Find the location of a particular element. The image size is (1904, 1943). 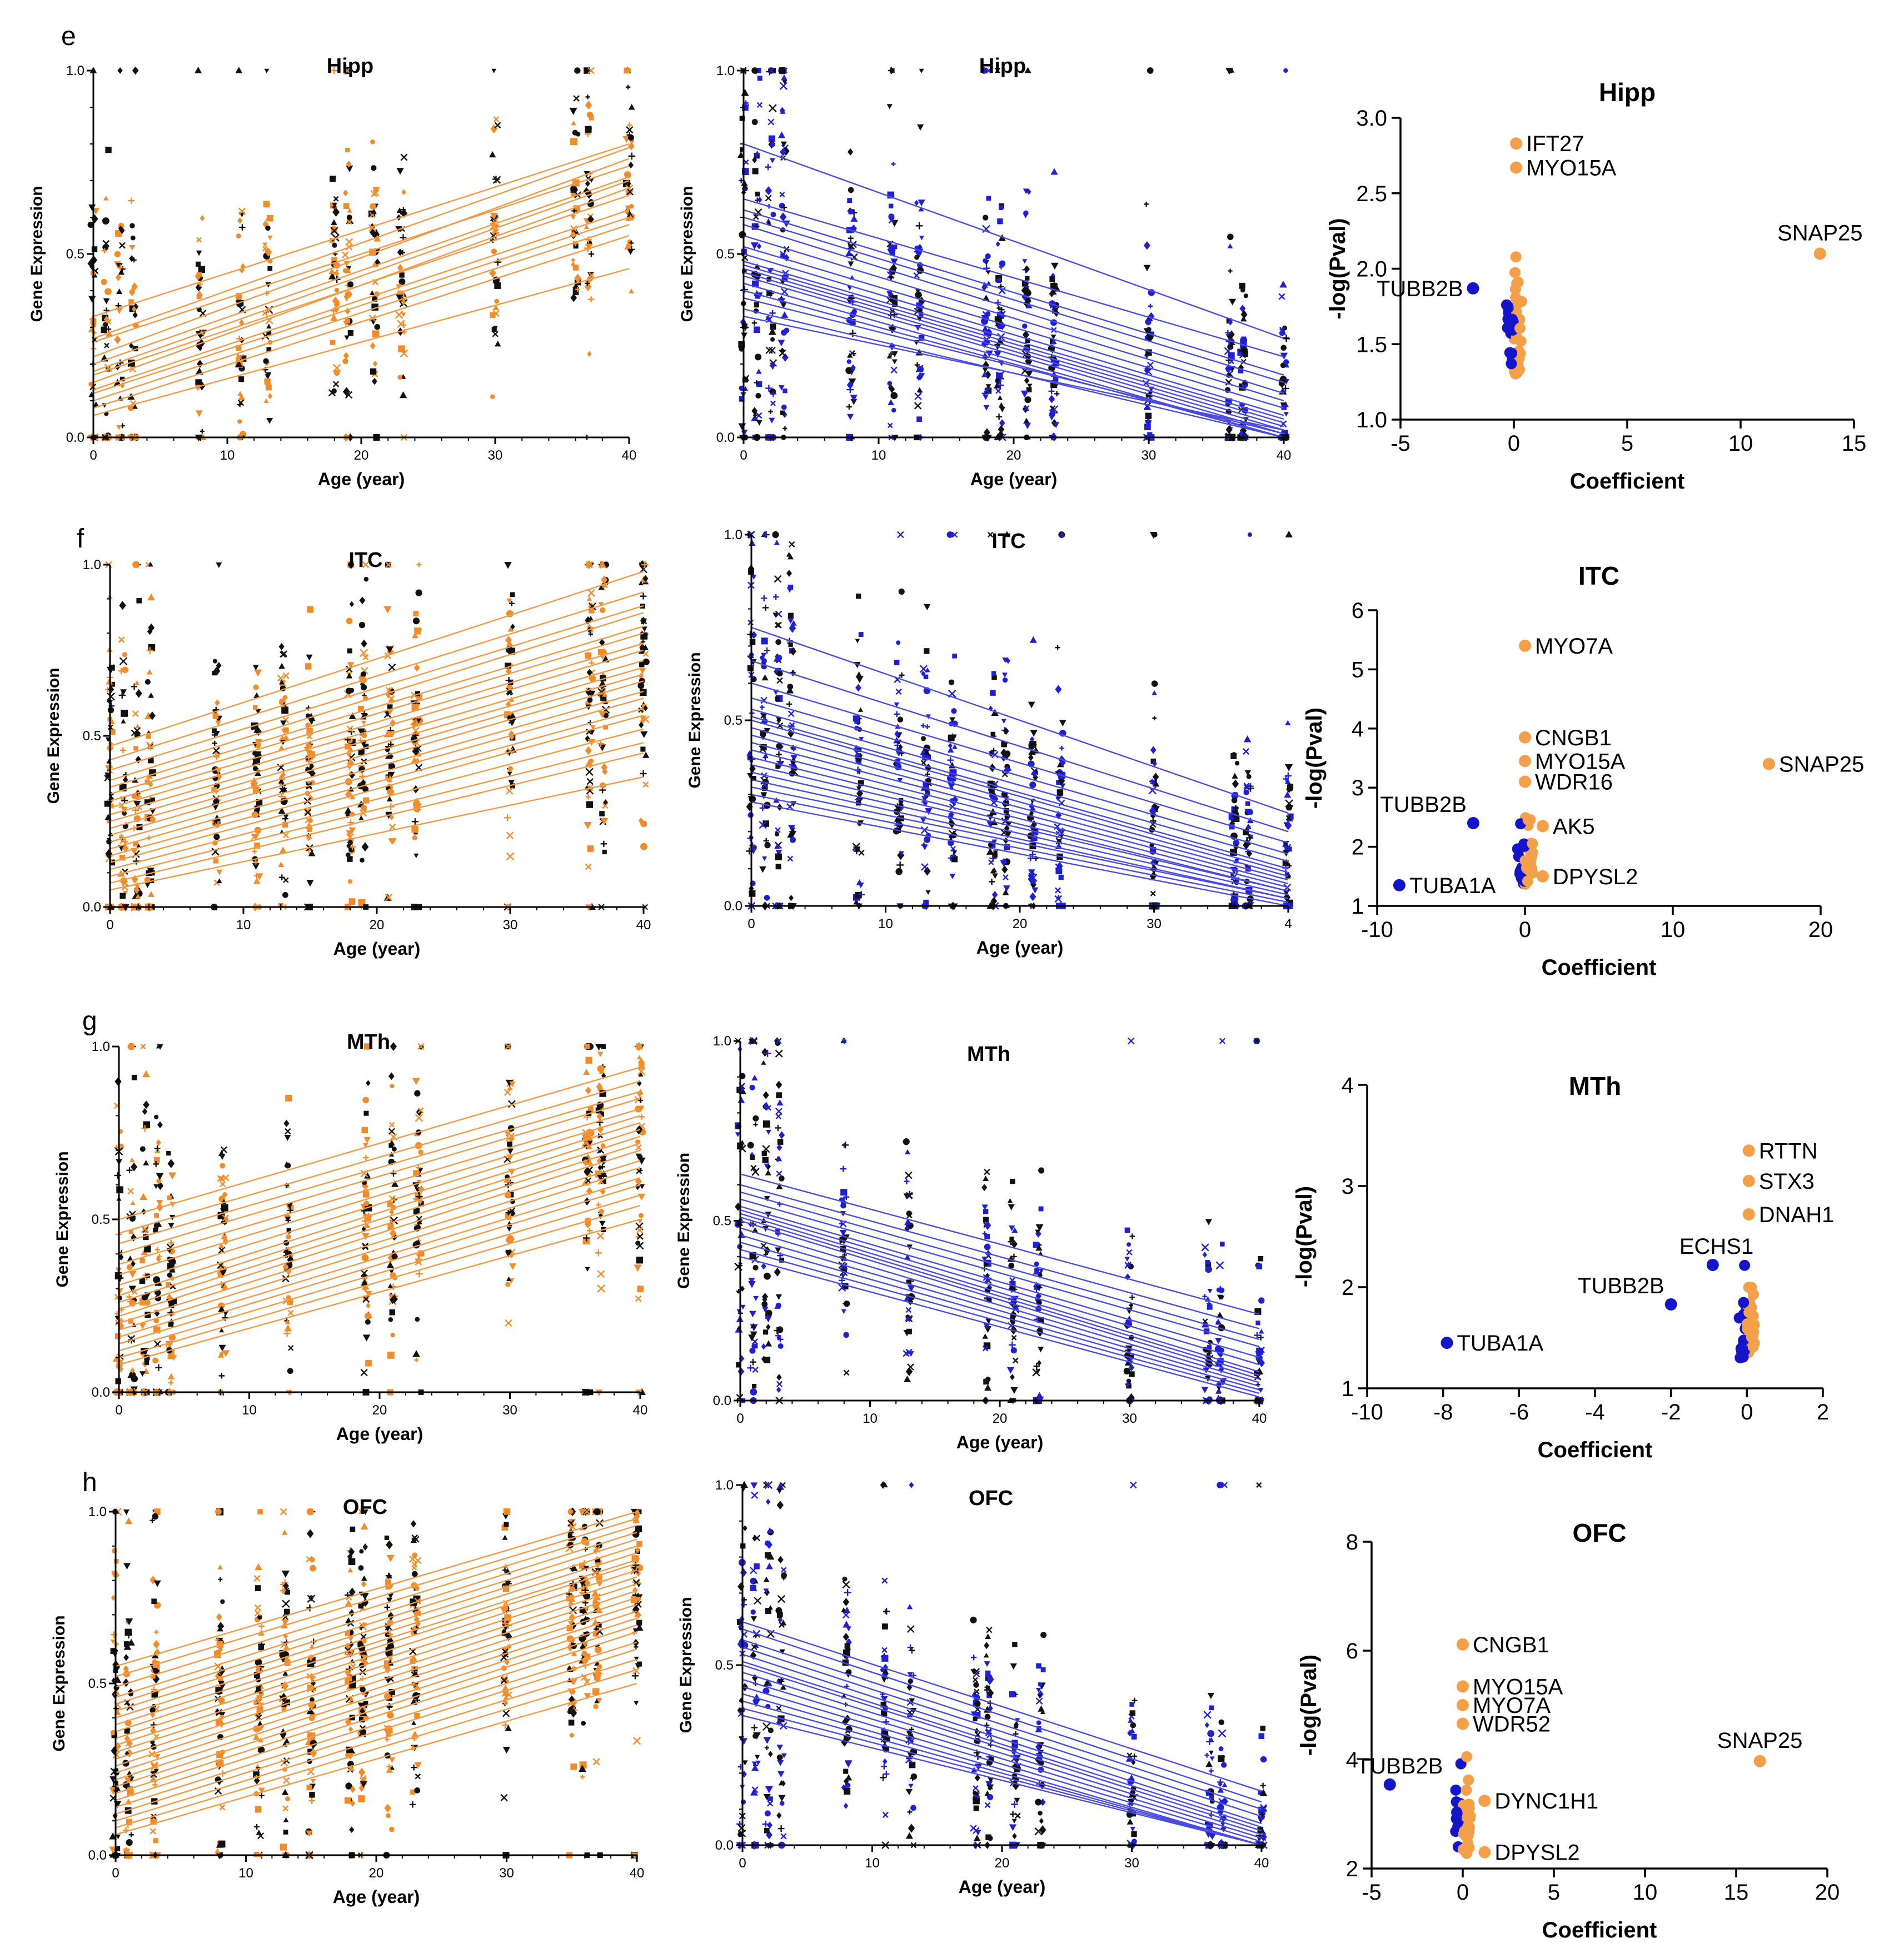

x-tick-label: 10 is located at coordinates (870, 1418).